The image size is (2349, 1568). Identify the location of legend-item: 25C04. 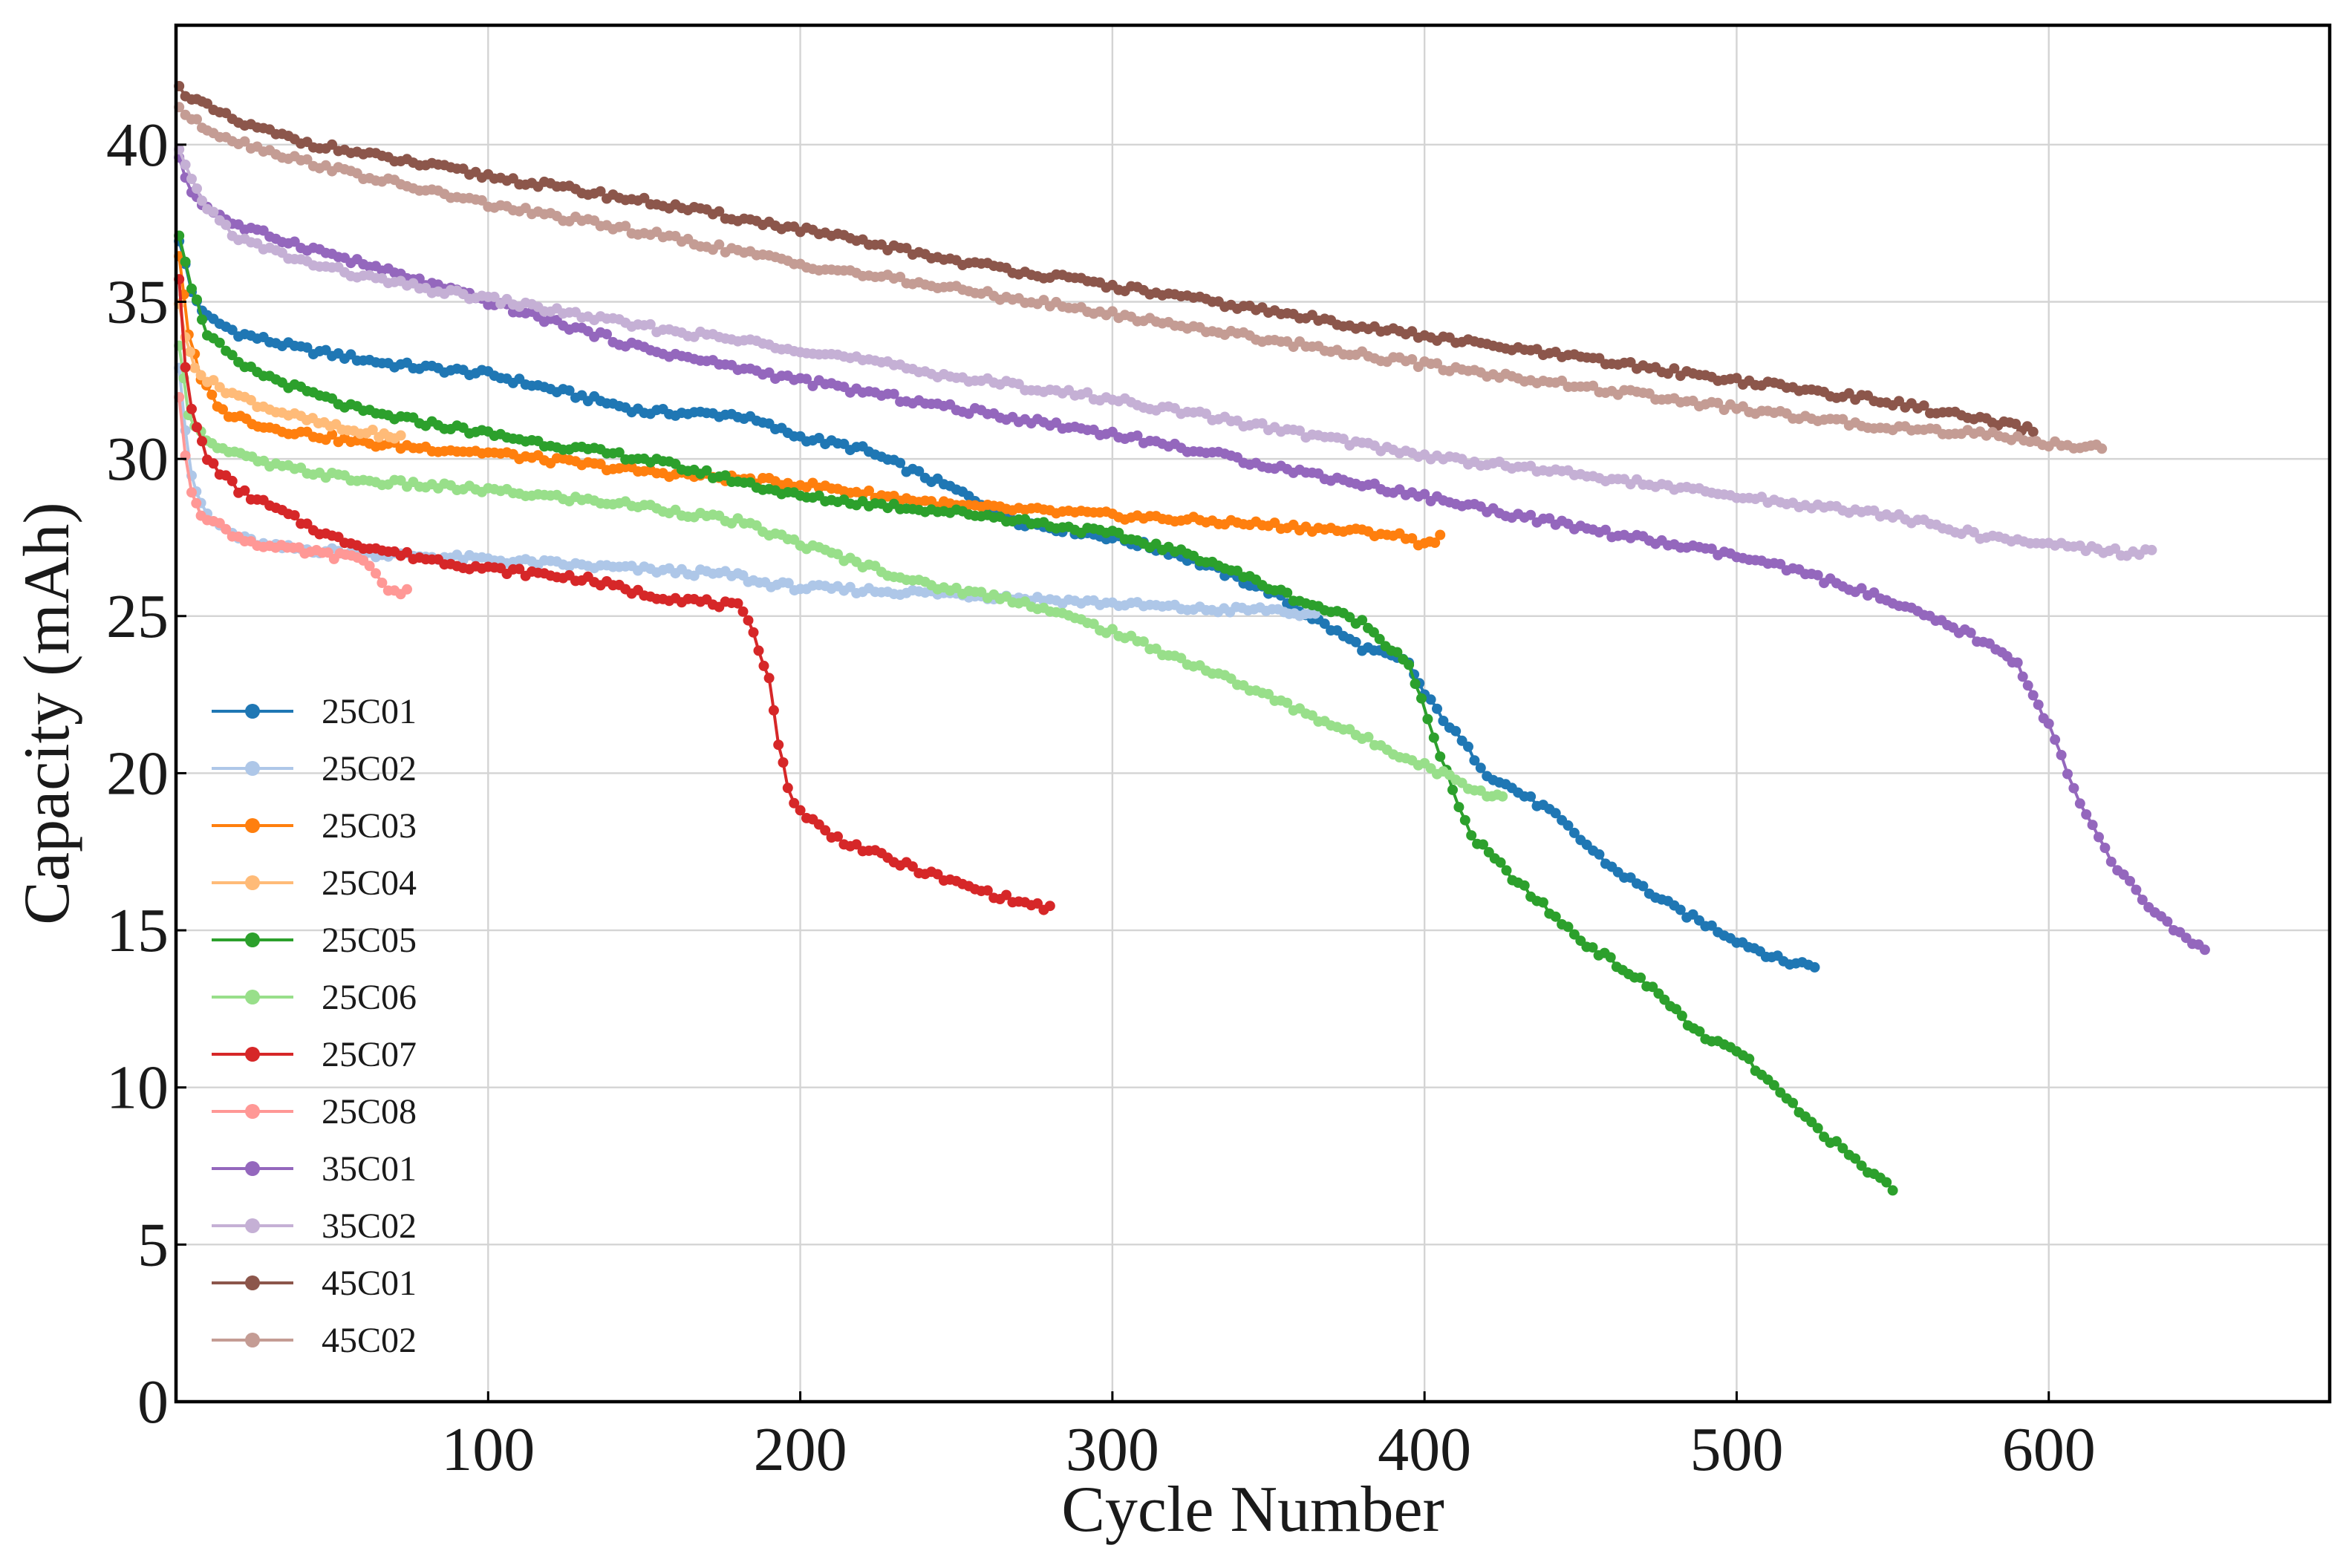
(314, 883).